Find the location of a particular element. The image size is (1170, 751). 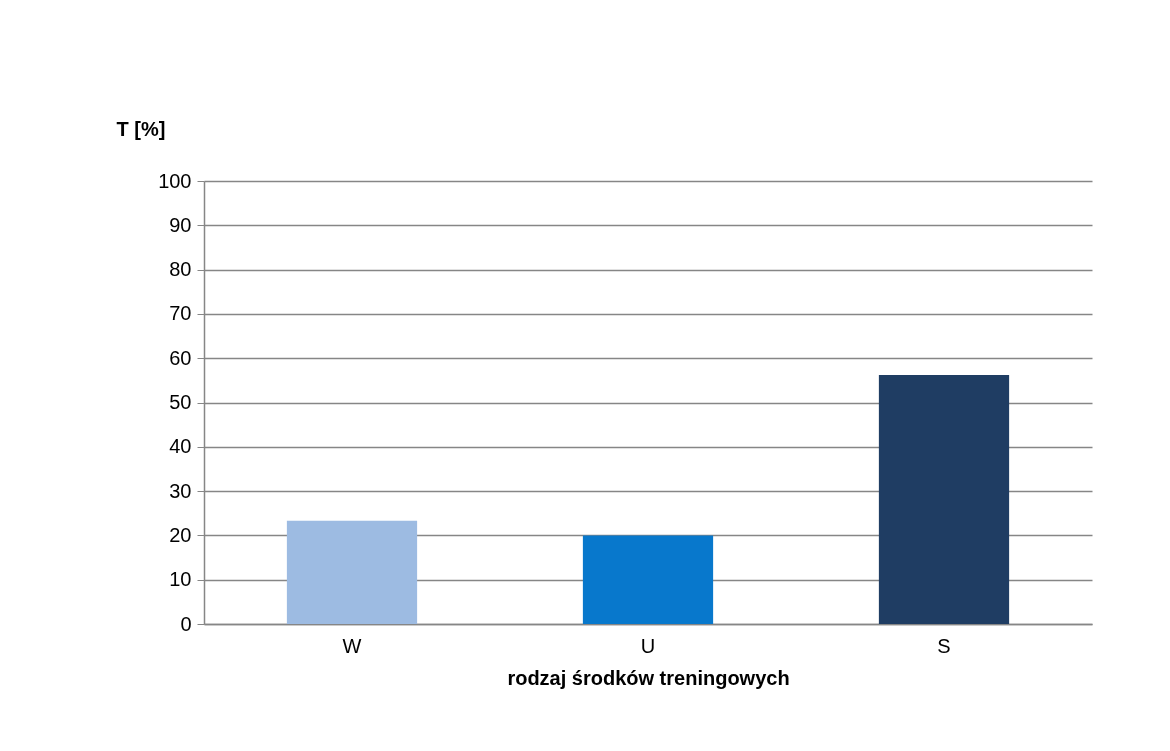

y-tick-label: 70 is located at coordinates (180, 313).